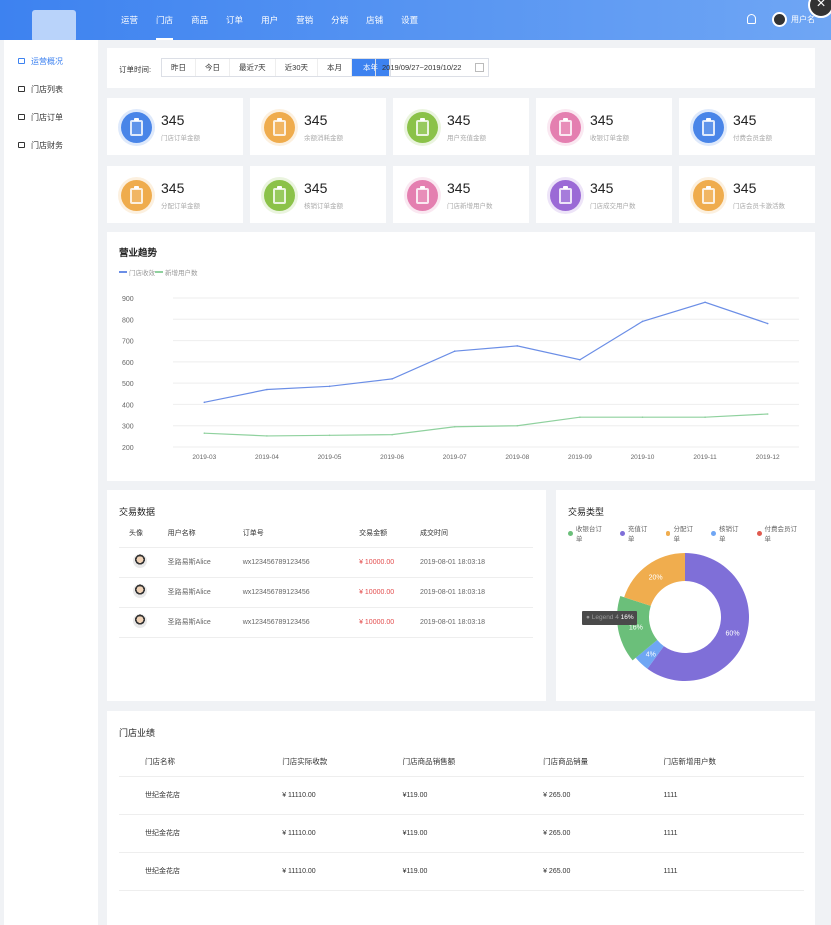  I want to click on sidebar-item: 门店财务, so click(51, 145).